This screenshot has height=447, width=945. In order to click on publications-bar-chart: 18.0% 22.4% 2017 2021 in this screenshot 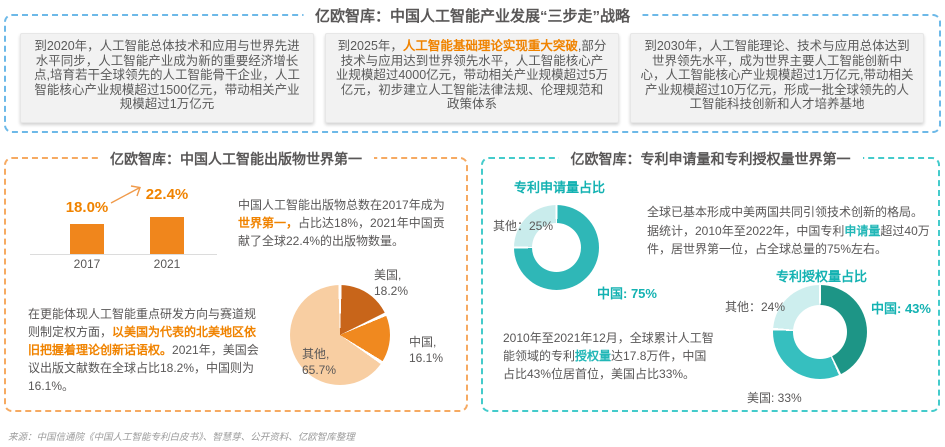, I will do `click(123, 226)`.